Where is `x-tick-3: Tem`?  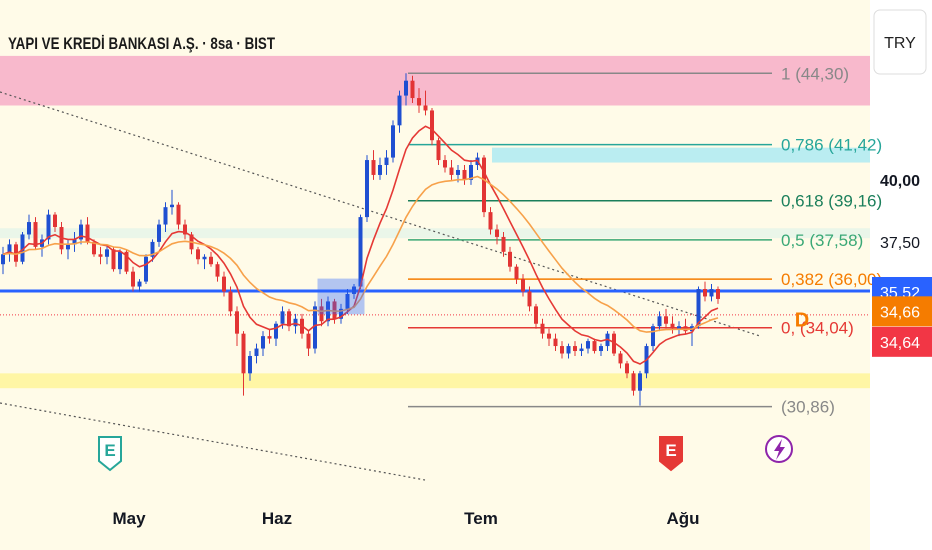 x-tick-3: Tem is located at coordinates (481, 518).